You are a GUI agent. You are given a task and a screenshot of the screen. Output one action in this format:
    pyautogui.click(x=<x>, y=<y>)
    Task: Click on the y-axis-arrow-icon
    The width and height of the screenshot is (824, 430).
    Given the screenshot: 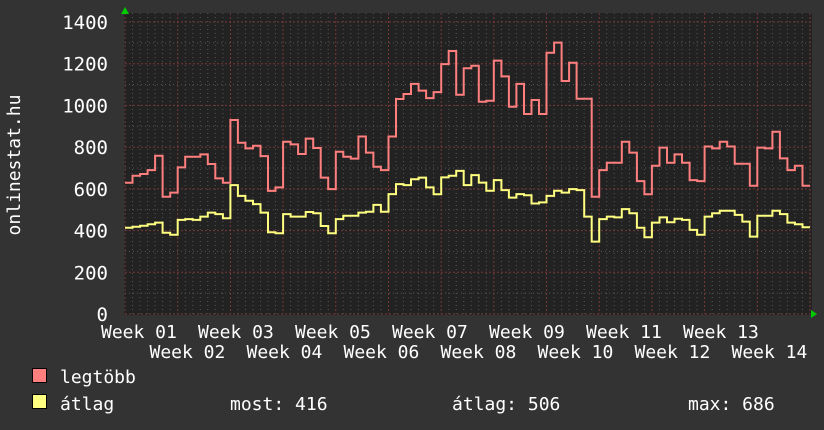 What is the action you would take?
    pyautogui.click(x=125, y=10)
    